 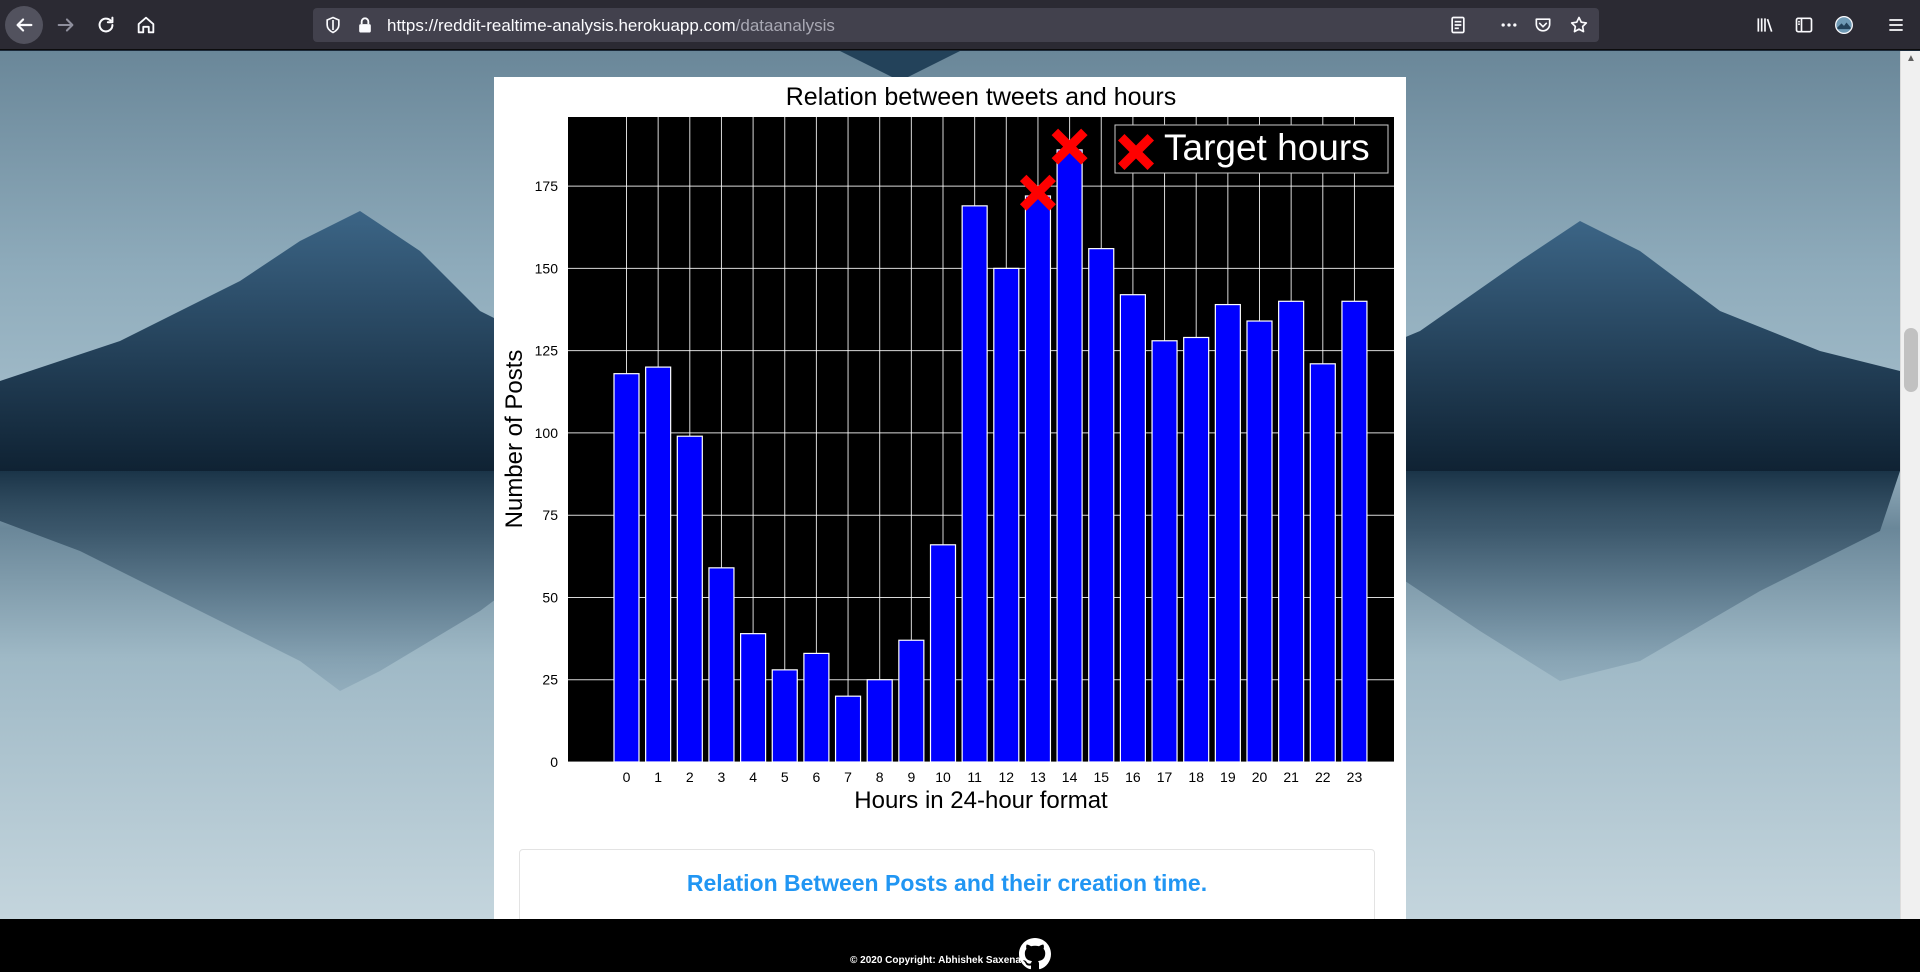 What do you see at coordinates (1911, 360) in the screenshot?
I see `scrollbar-thumb` at bounding box center [1911, 360].